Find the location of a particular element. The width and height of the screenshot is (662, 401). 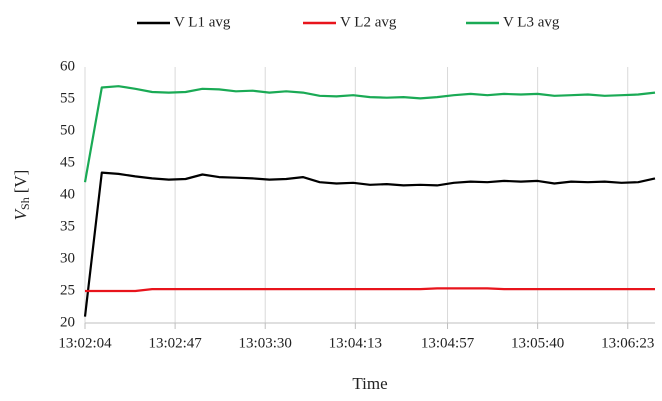

y-label-unit: [V] is located at coordinates (20, 182).